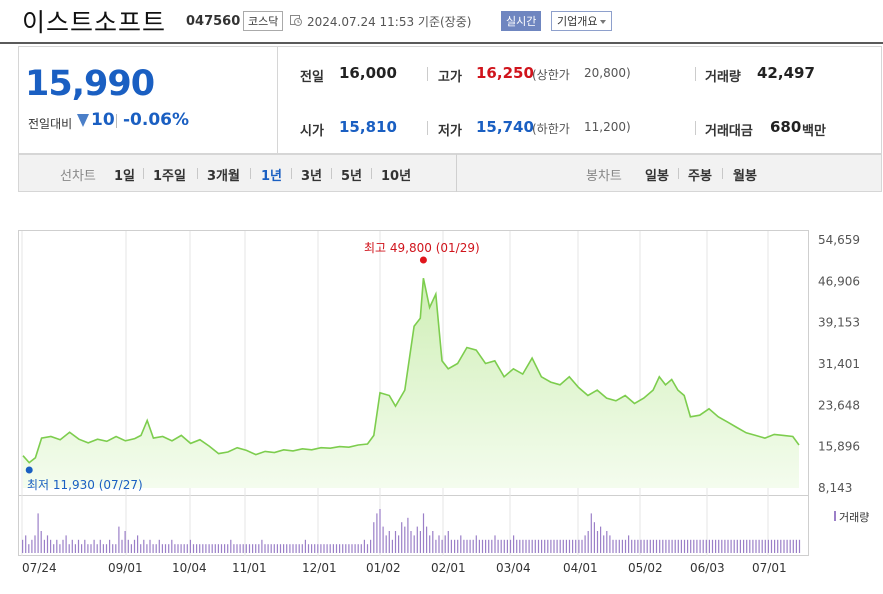 This screenshot has width=883, height=594. What do you see at coordinates (582, 21) in the screenshot?
I see `company-overview-button: 기업개요` at bounding box center [582, 21].